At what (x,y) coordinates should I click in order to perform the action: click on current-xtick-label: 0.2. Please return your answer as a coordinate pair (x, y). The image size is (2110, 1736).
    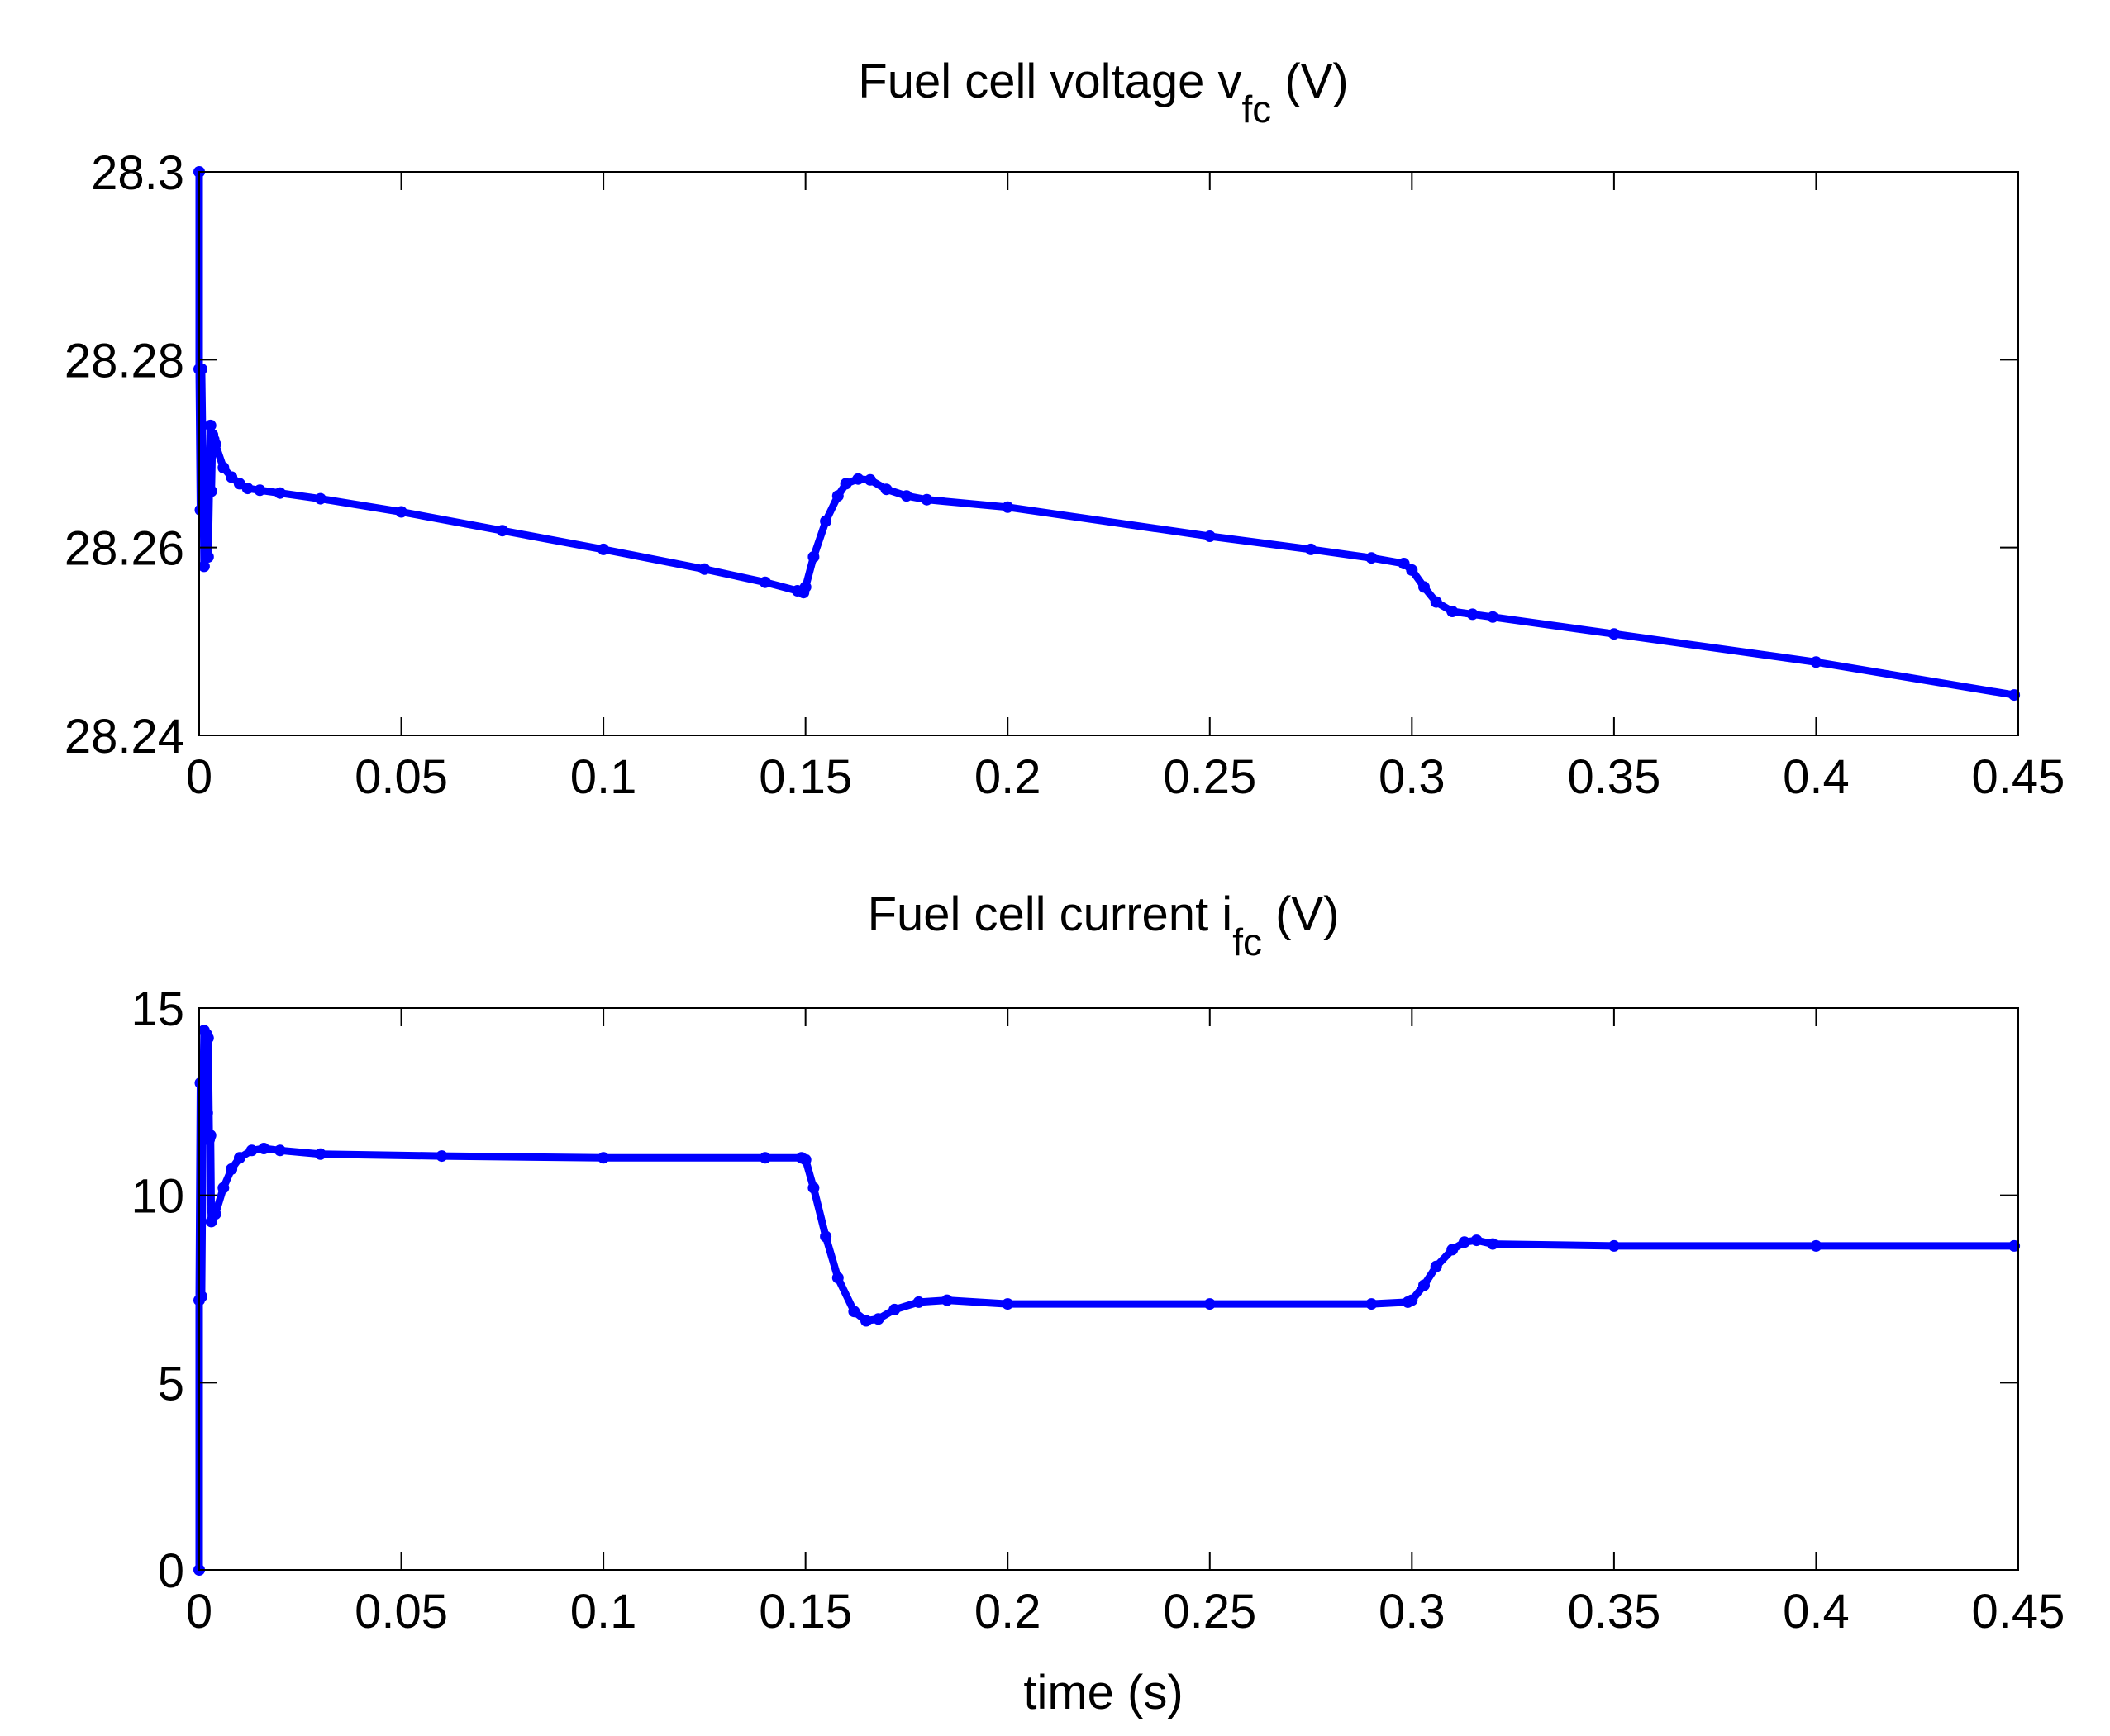
    Looking at the image, I should click on (1007, 1612).